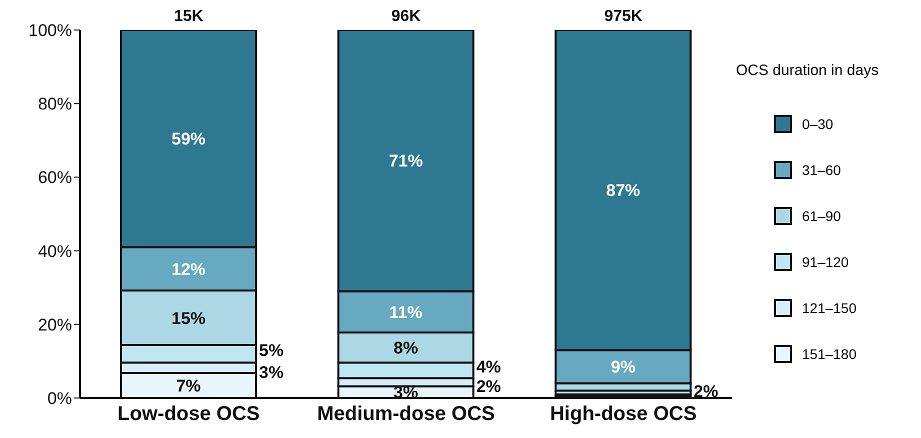  What do you see at coordinates (405, 161) in the screenshot?
I see `data-label: 71%` at bounding box center [405, 161].